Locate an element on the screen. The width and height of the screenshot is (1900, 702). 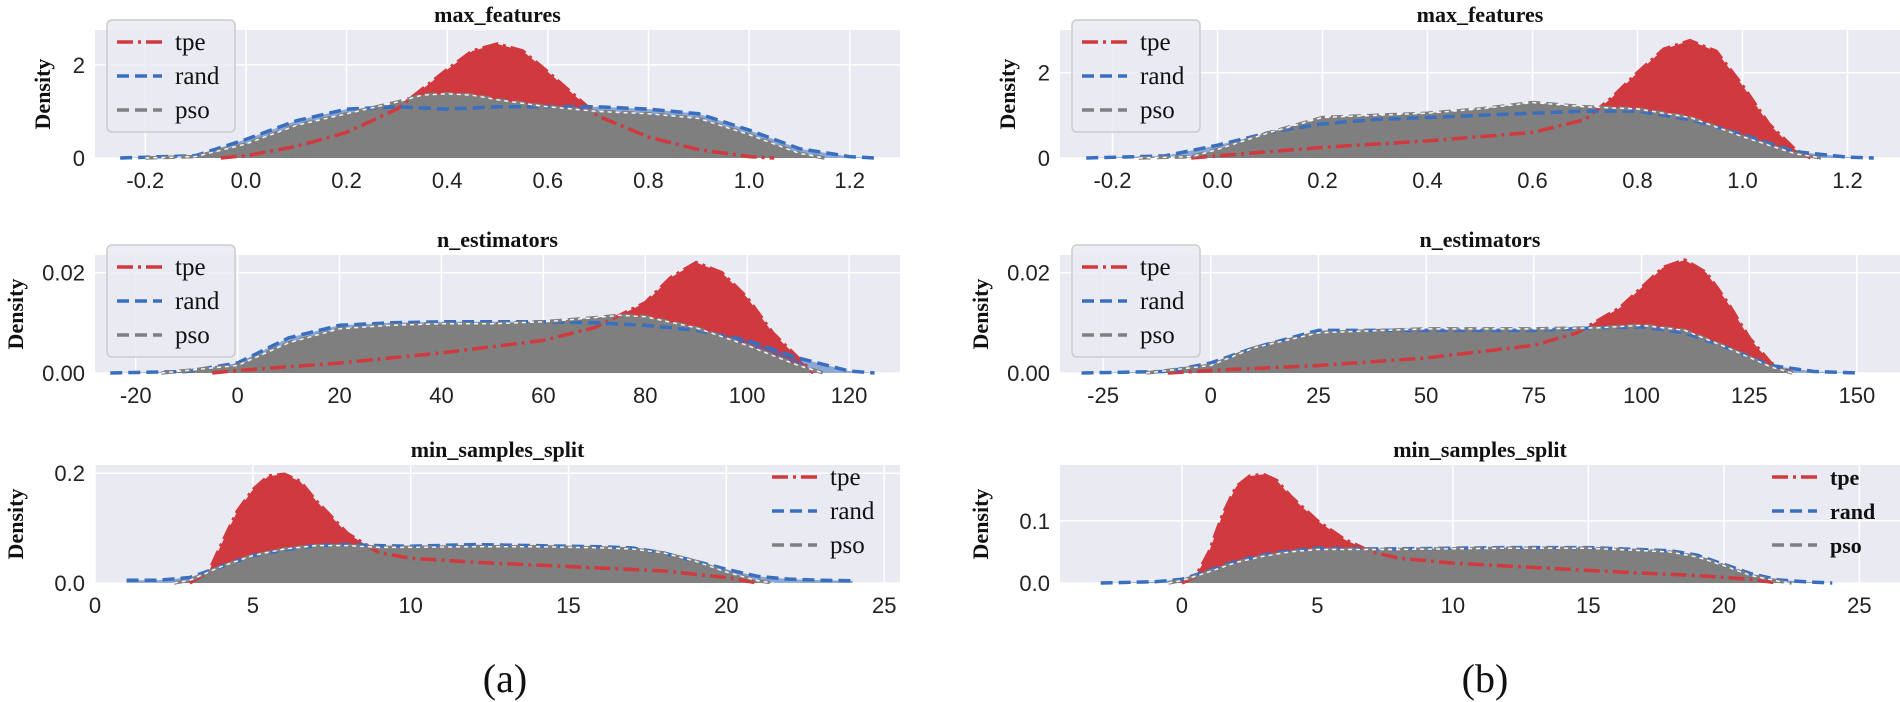
panel-b-n-estimators-x-tick-label: 25 is located at coordinates (1318, 395).